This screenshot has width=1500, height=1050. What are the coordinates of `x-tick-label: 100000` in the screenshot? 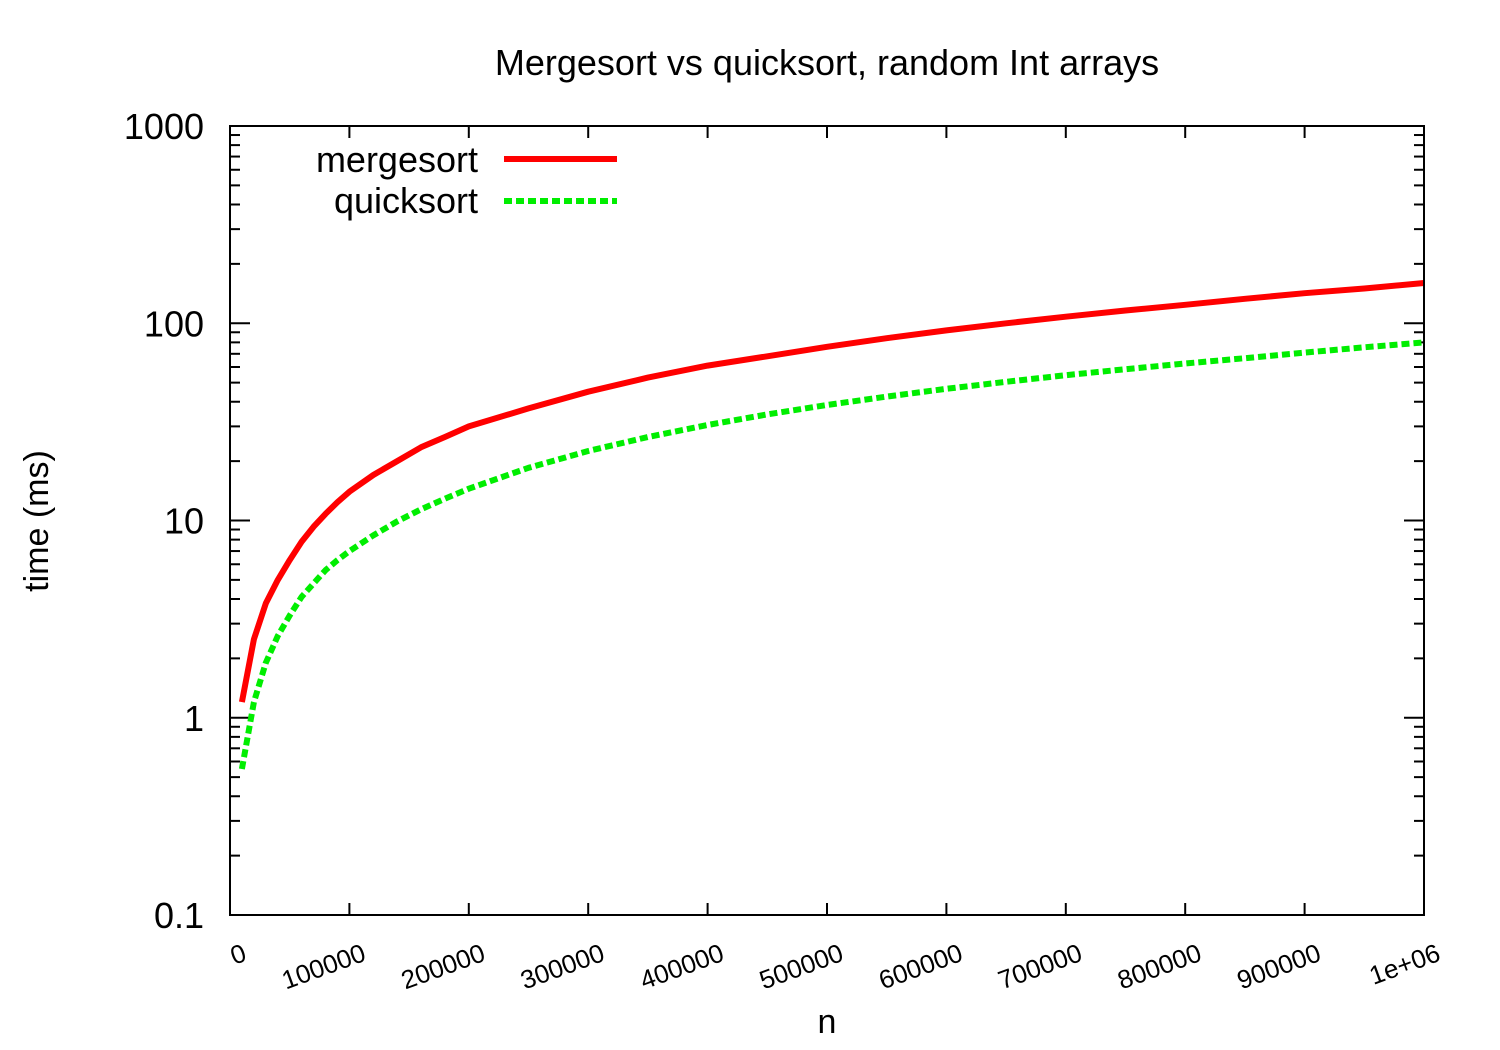 It's located at (324, 966).